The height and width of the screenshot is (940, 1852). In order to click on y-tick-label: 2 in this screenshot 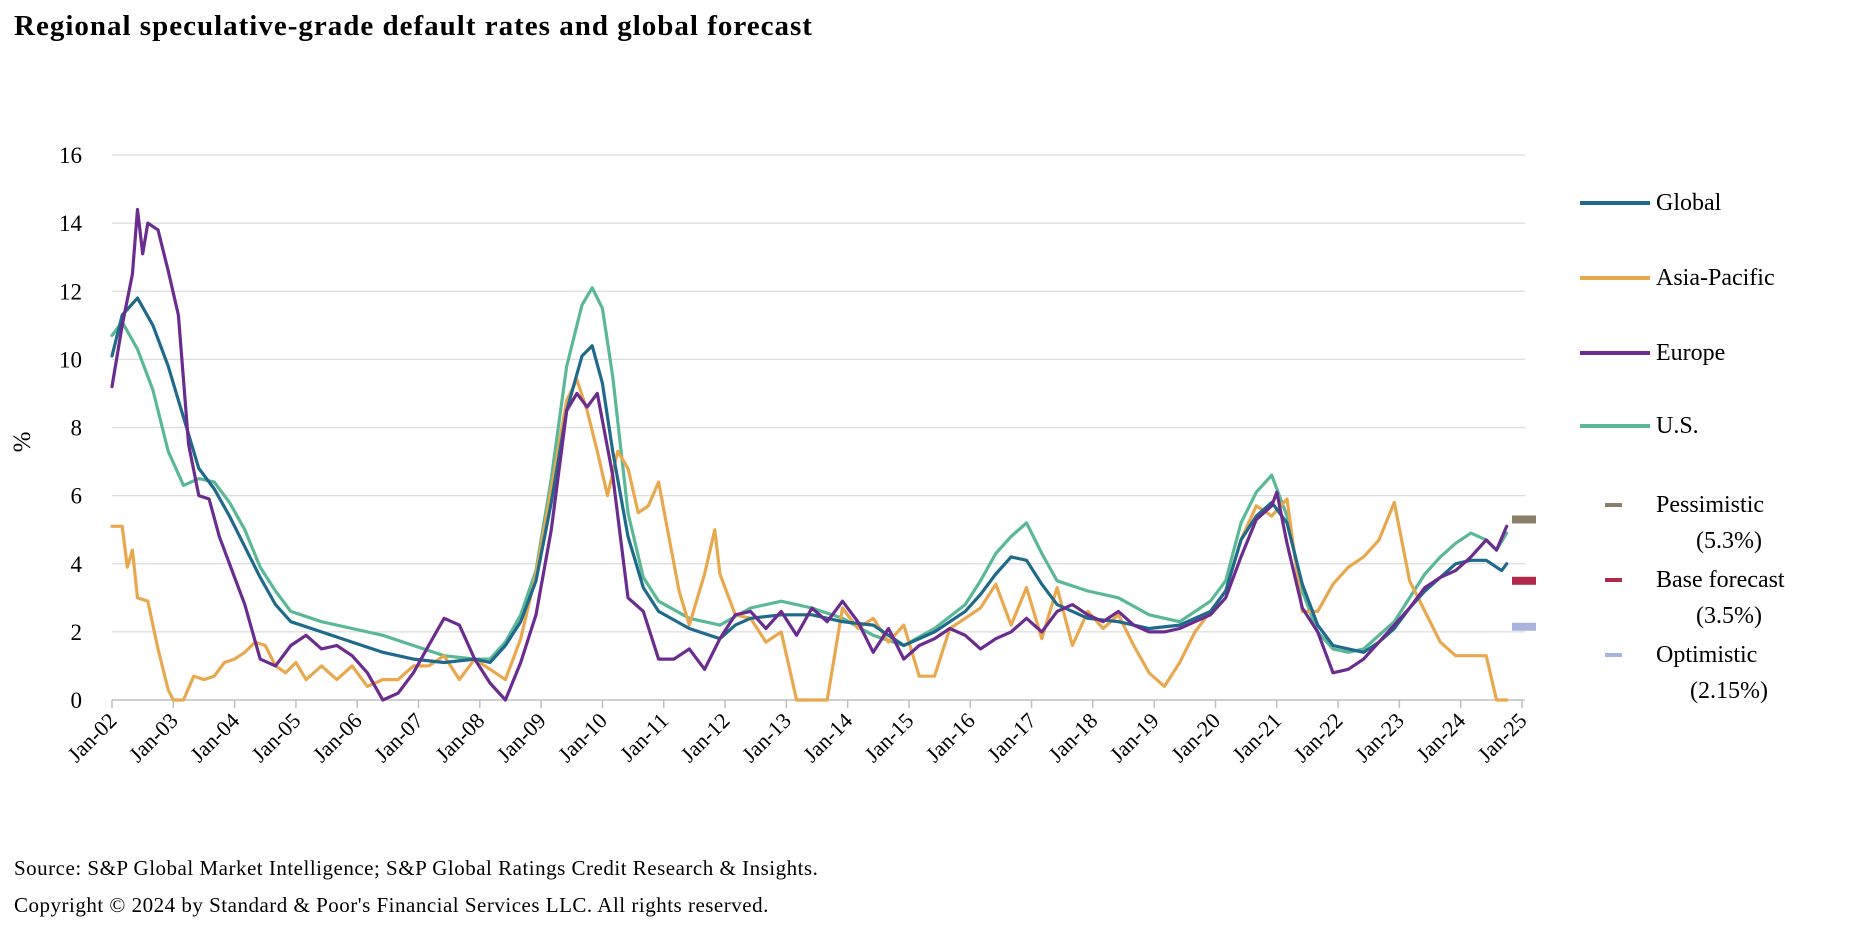, I will do `click(77, 632)`.